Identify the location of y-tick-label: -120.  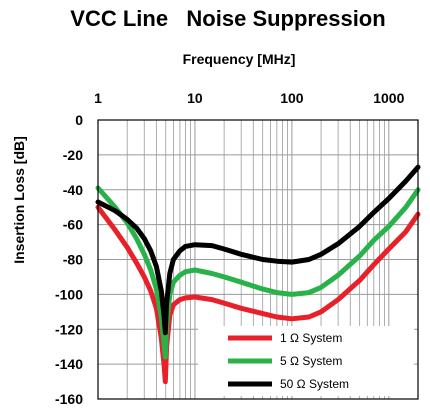
(69, 329).